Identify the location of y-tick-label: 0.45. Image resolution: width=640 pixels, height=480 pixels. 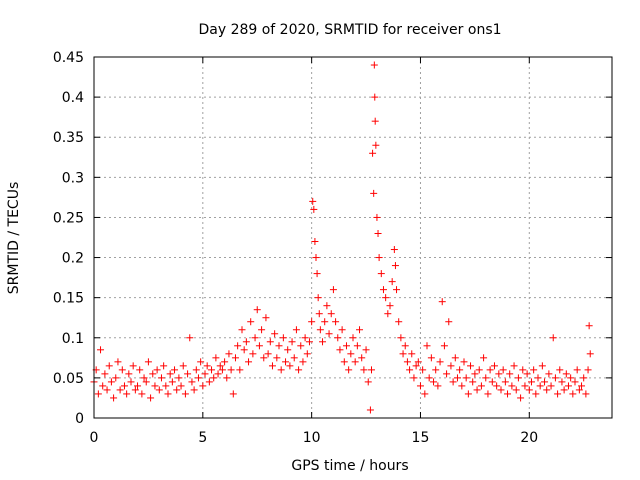
(68, 58).